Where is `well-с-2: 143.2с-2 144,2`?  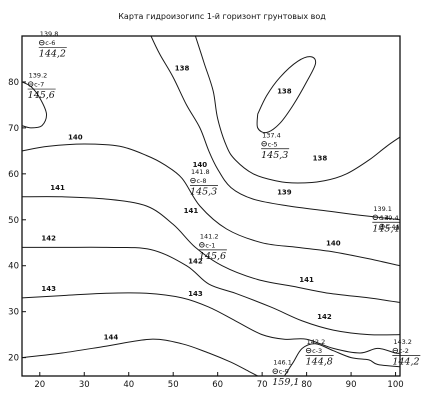 well-с-2: 143.2с-2 144,2 is located at coordinates (406, 353).